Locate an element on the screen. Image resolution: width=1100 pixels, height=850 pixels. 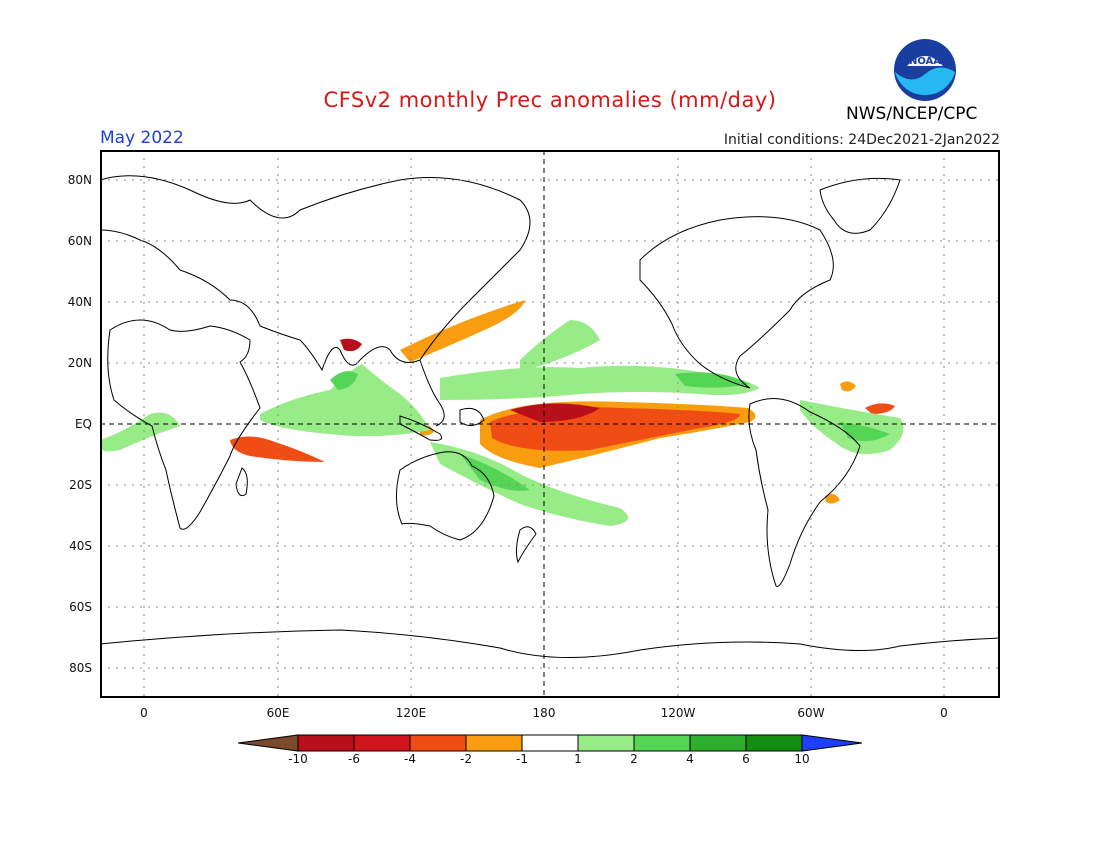
colorbar-tick-label: -2 is located at coordinates (466, 759).